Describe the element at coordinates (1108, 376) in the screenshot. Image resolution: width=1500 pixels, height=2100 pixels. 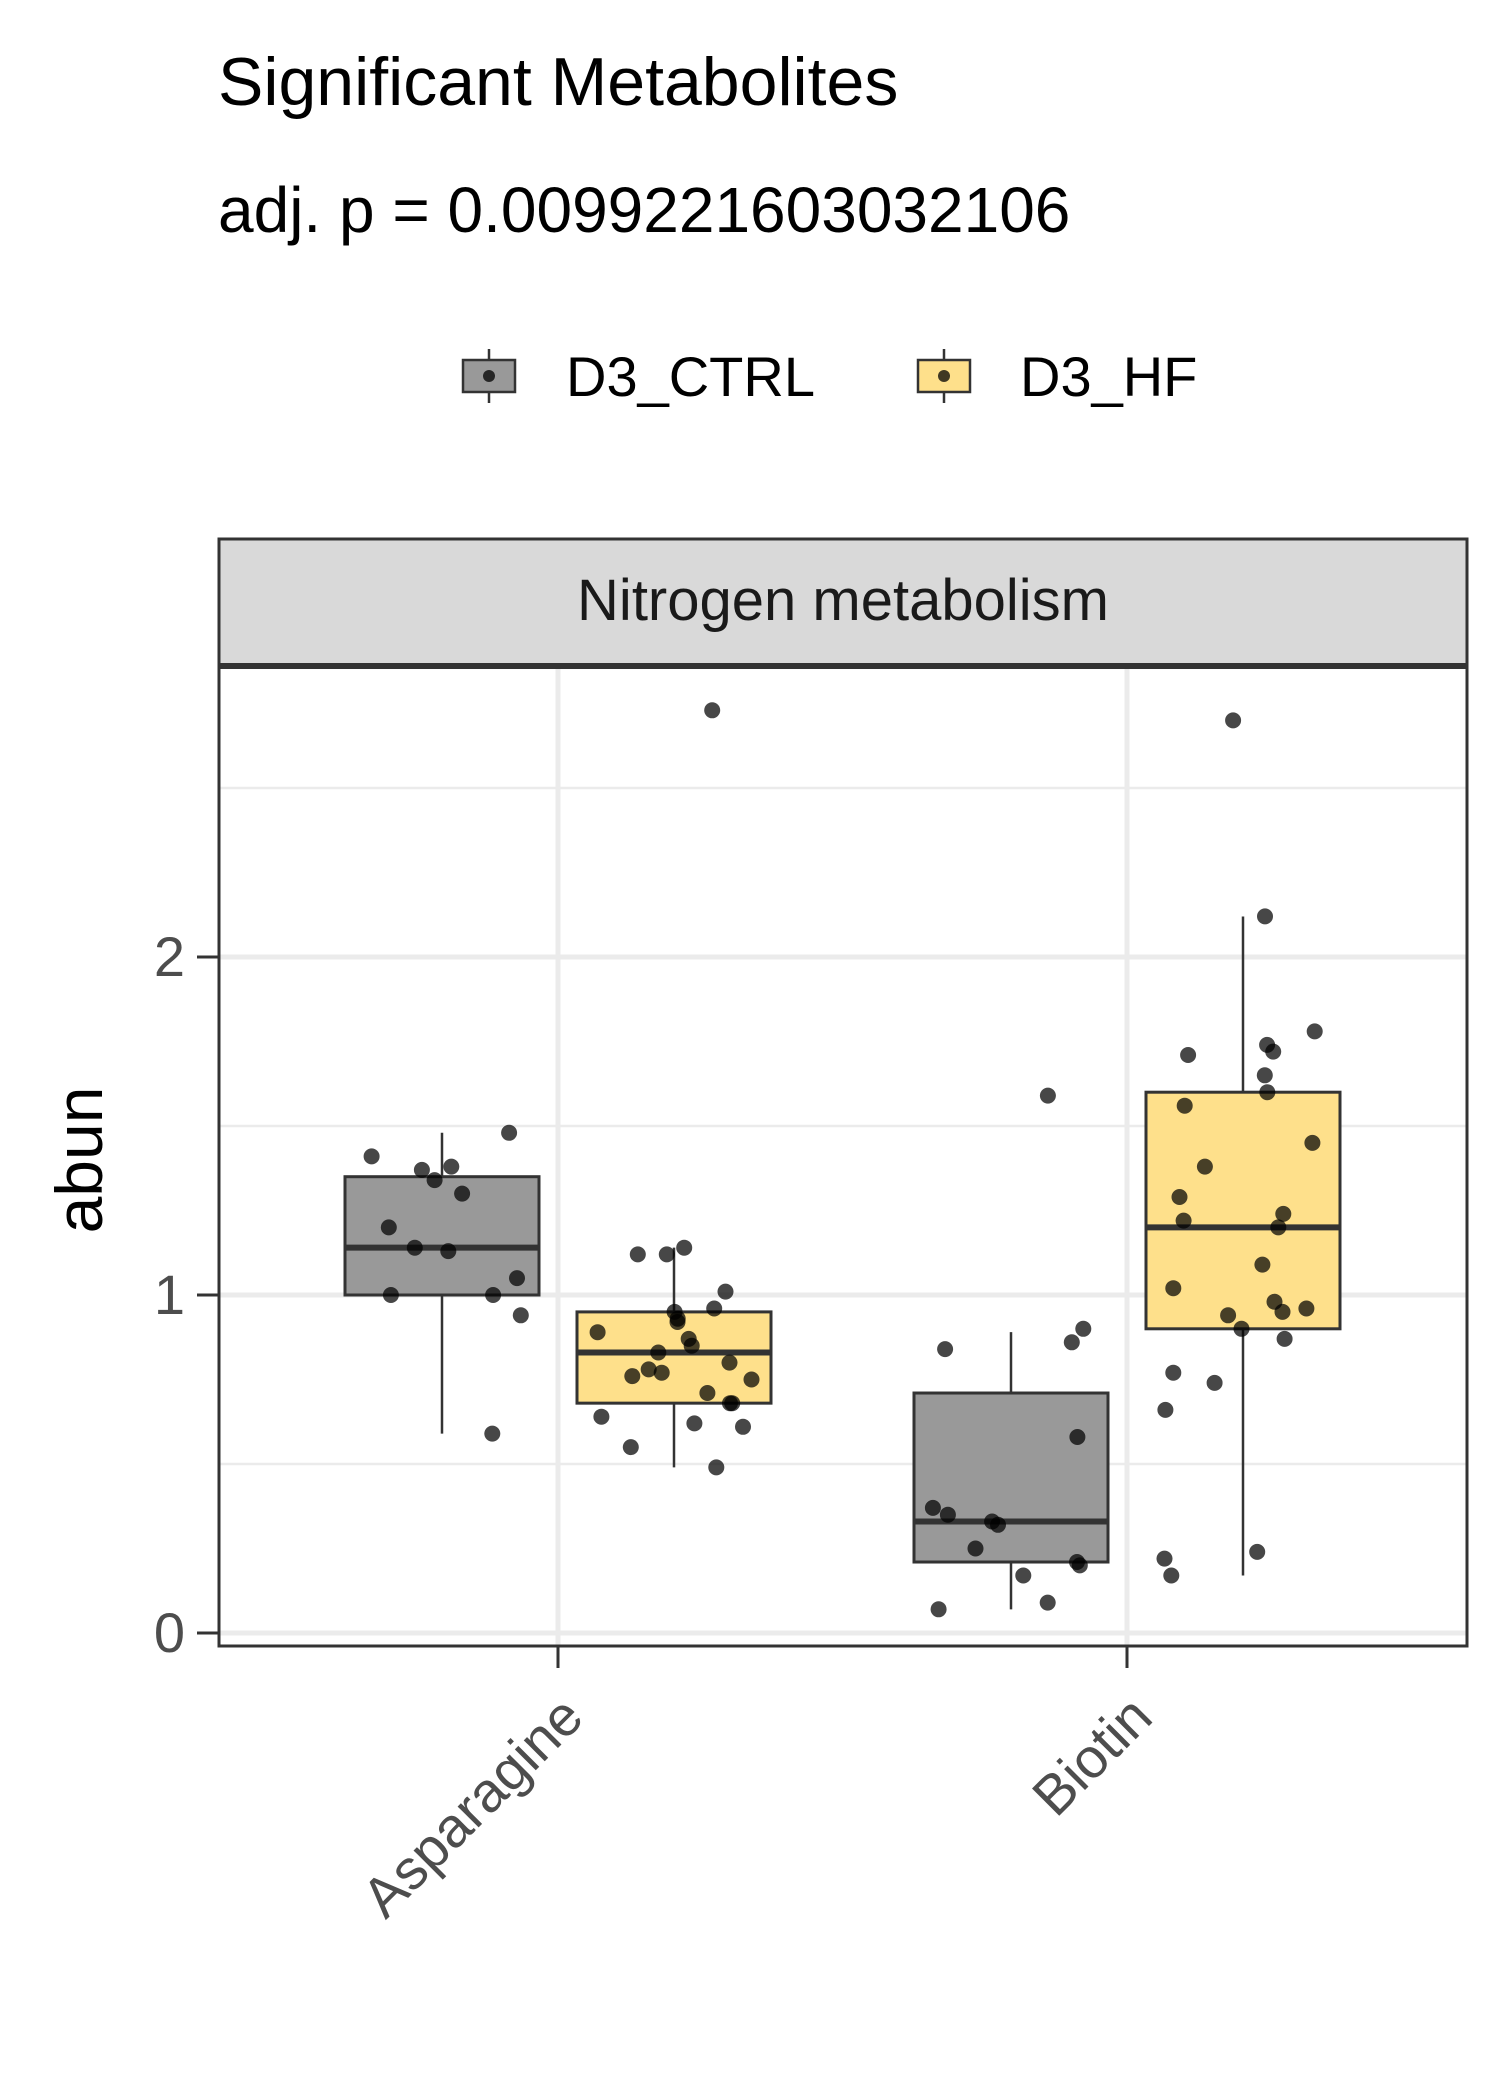
I see `legend-label-hf: D3_HF` at that location.